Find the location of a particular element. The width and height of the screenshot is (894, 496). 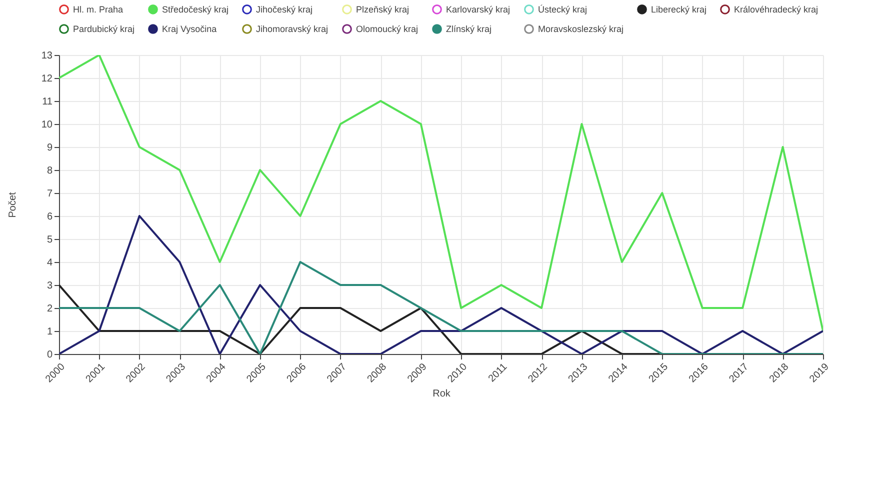

legend-label: Olomoucký kraj is located at coordinates (387, 29).